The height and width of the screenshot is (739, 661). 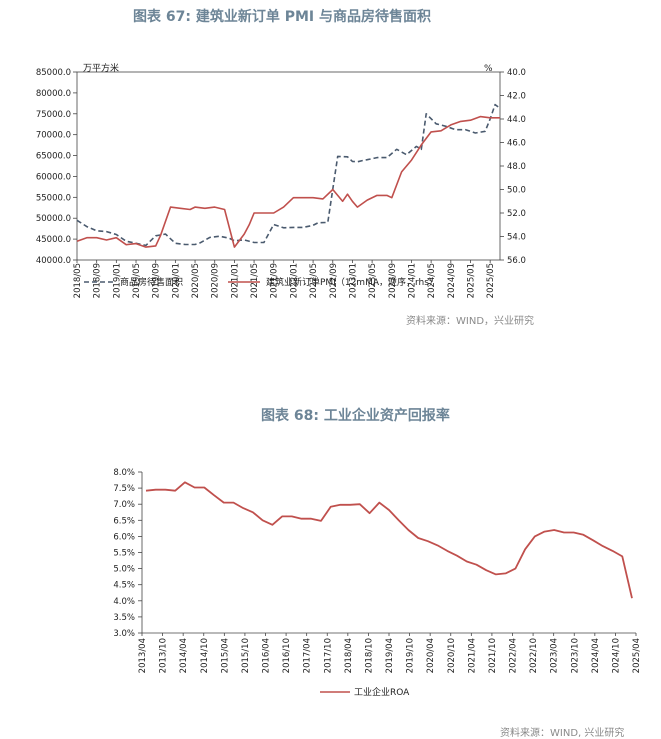 I want to click on chart2-x-tick-label: 2023/10, so click(x=575, y=655).